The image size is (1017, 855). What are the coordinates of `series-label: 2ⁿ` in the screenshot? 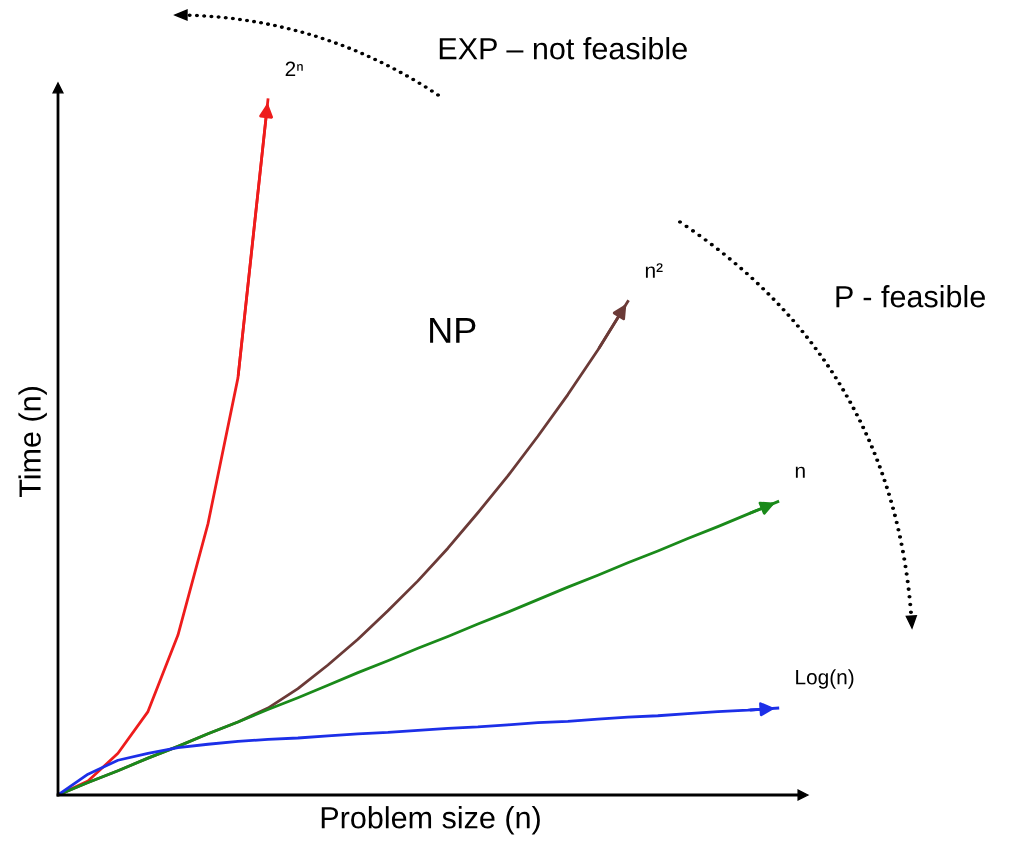 It's located at (294, 69).